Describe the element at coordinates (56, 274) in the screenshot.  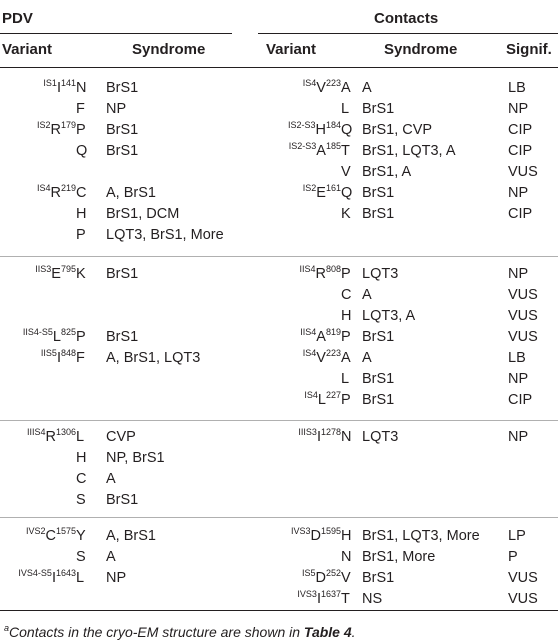
I see `left-residue: E` at that location.